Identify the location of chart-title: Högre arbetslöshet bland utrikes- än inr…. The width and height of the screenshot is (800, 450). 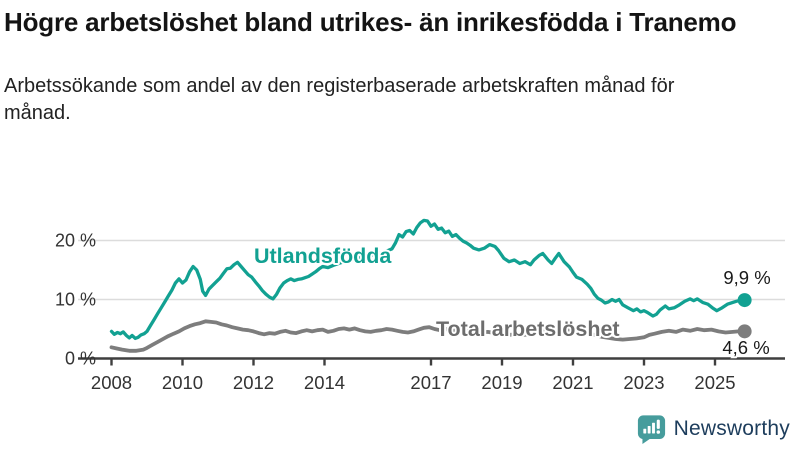
(370, 22).